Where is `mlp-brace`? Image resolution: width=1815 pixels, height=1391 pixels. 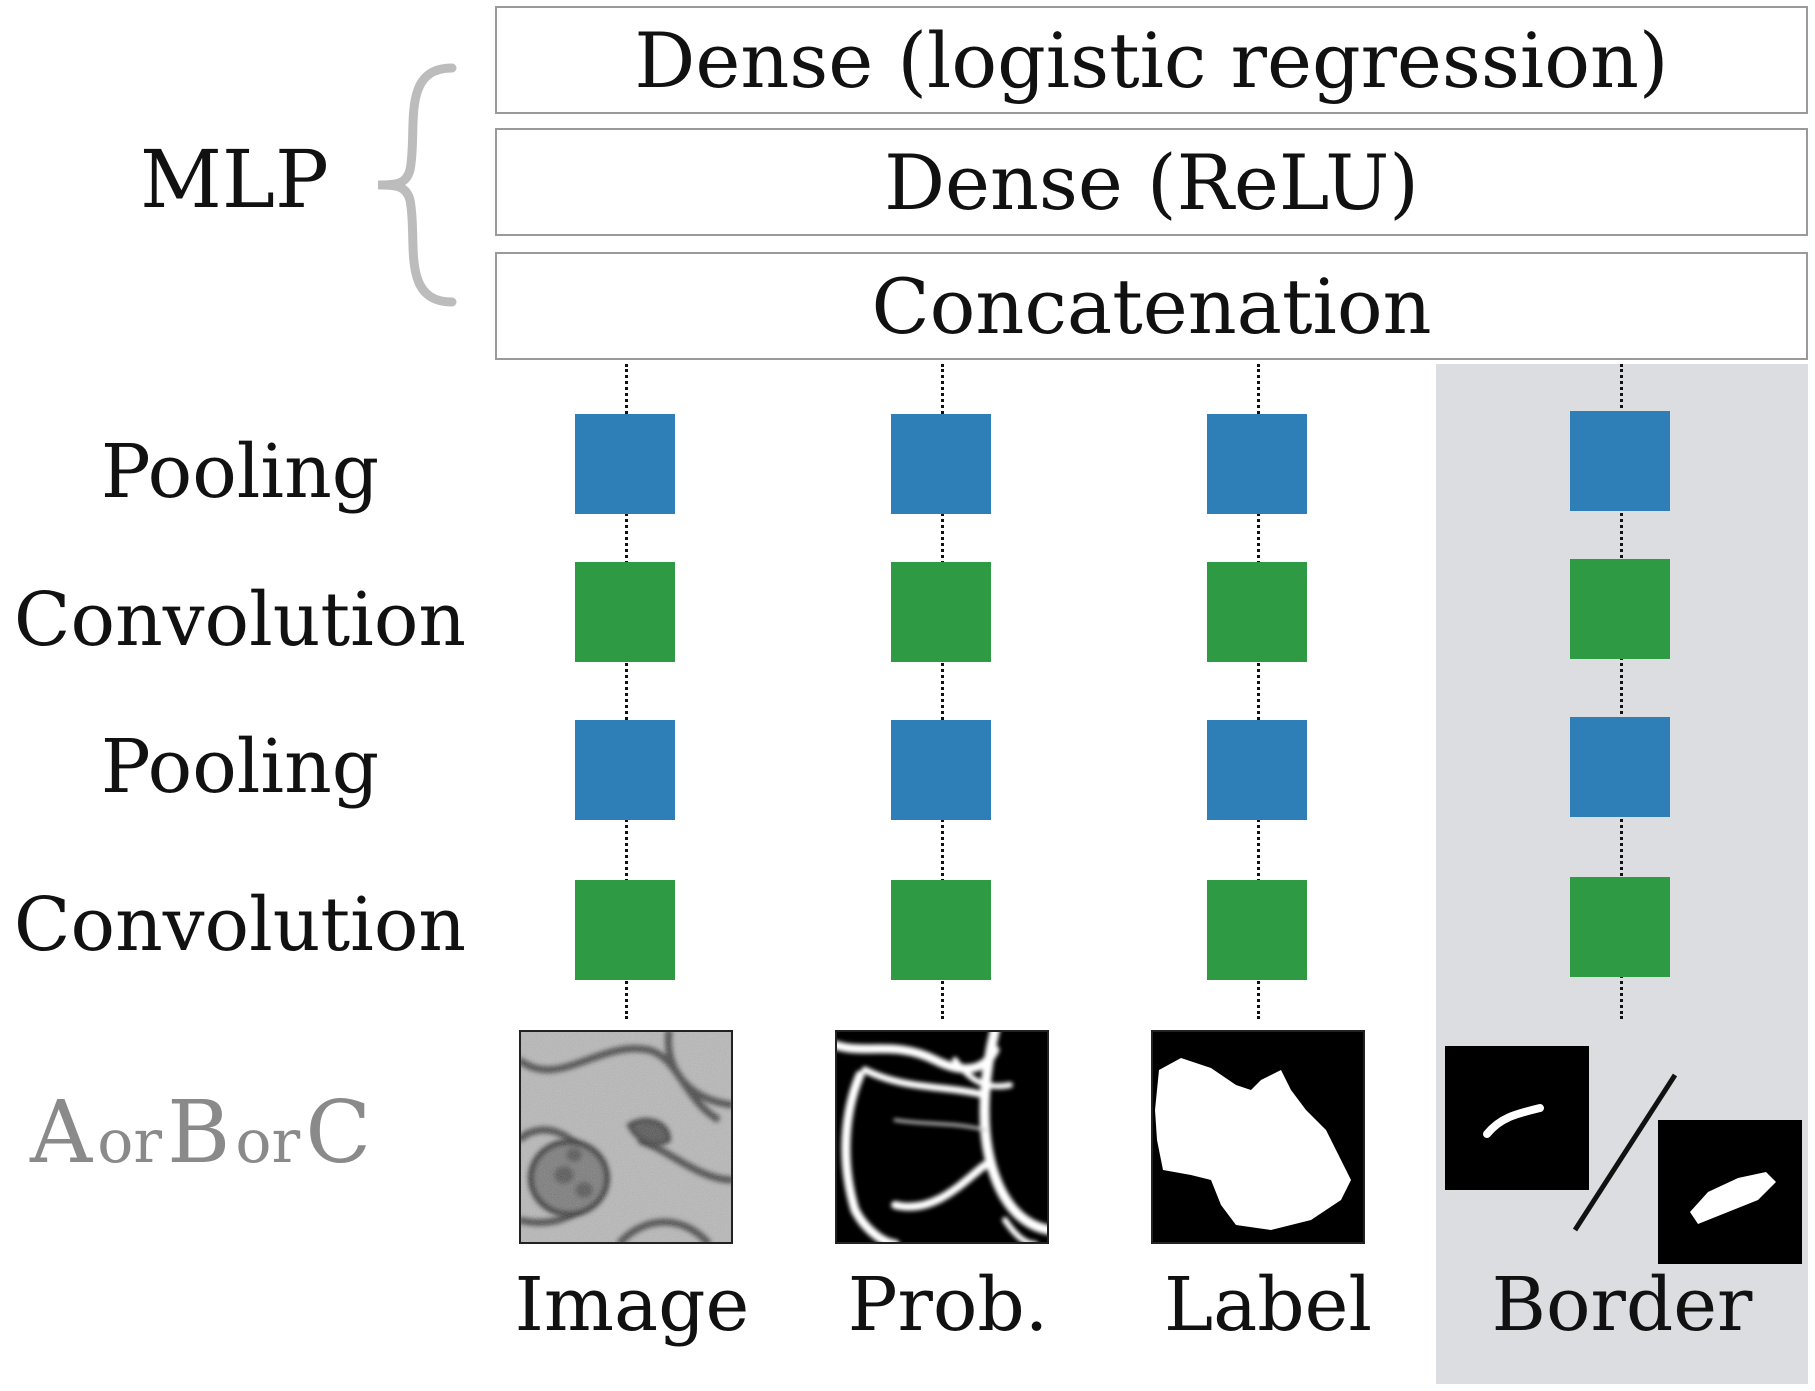 mlp-brace is located at coordinates (417, 185).